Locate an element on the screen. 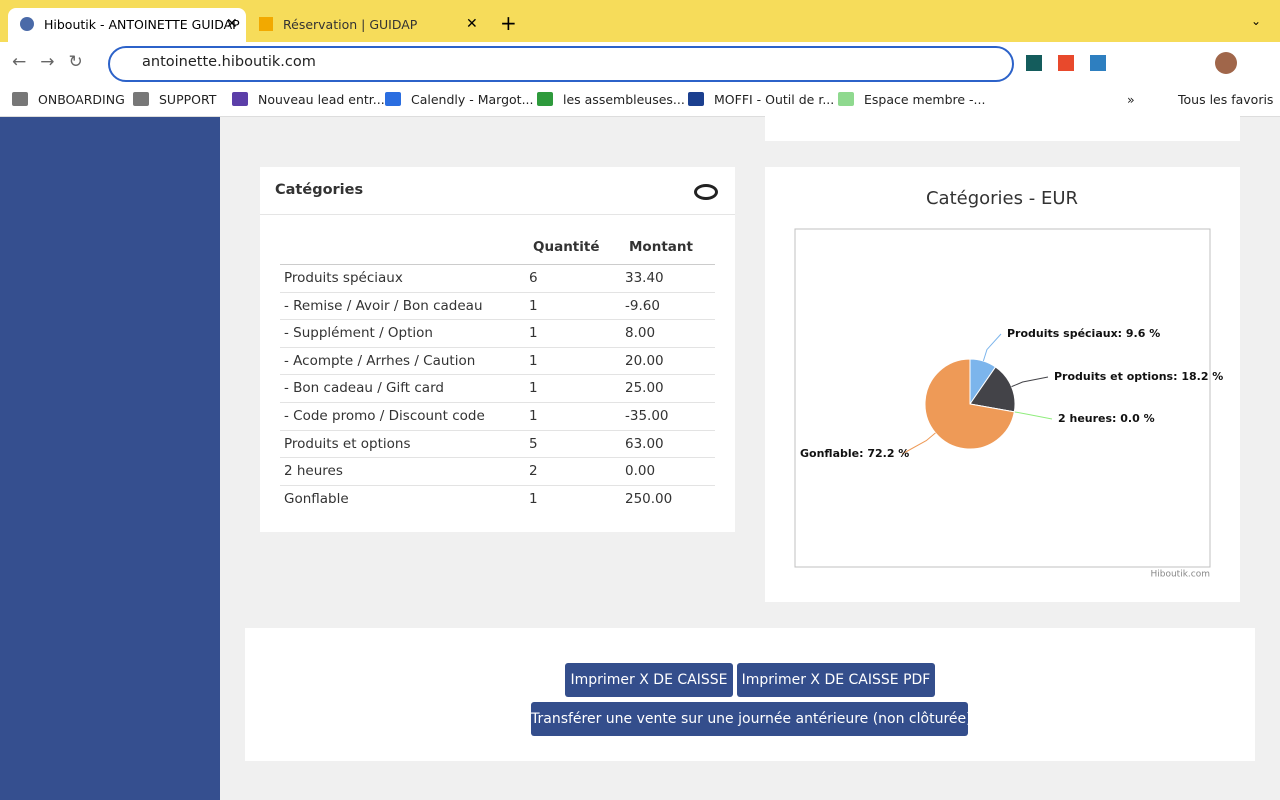  card is located at coordinates (1002, 128).